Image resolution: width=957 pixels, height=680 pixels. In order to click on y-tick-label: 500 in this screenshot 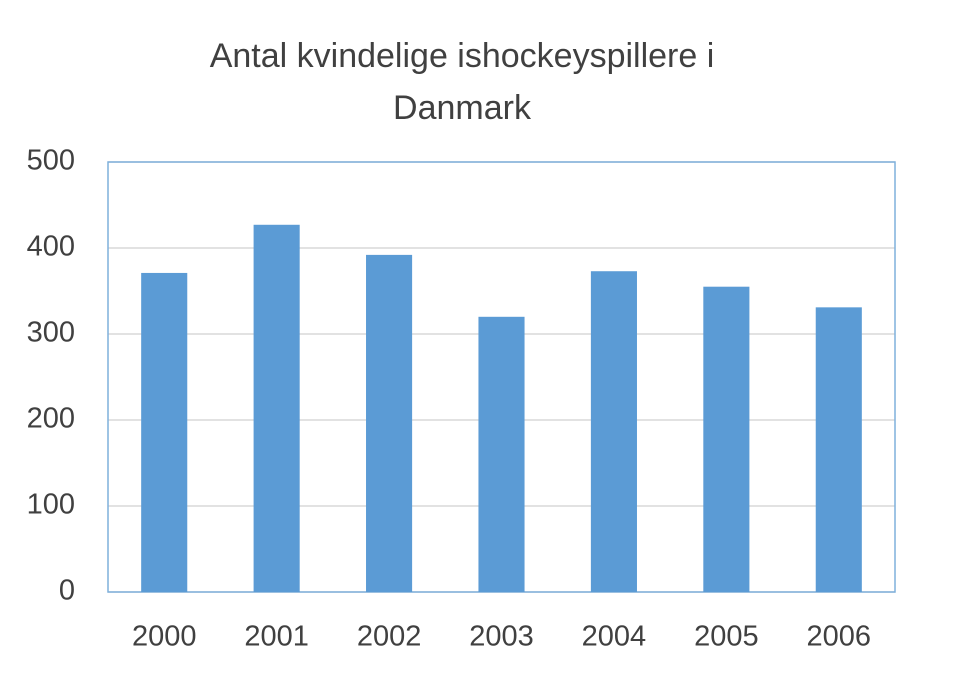, I will do `click(51, 161)`.